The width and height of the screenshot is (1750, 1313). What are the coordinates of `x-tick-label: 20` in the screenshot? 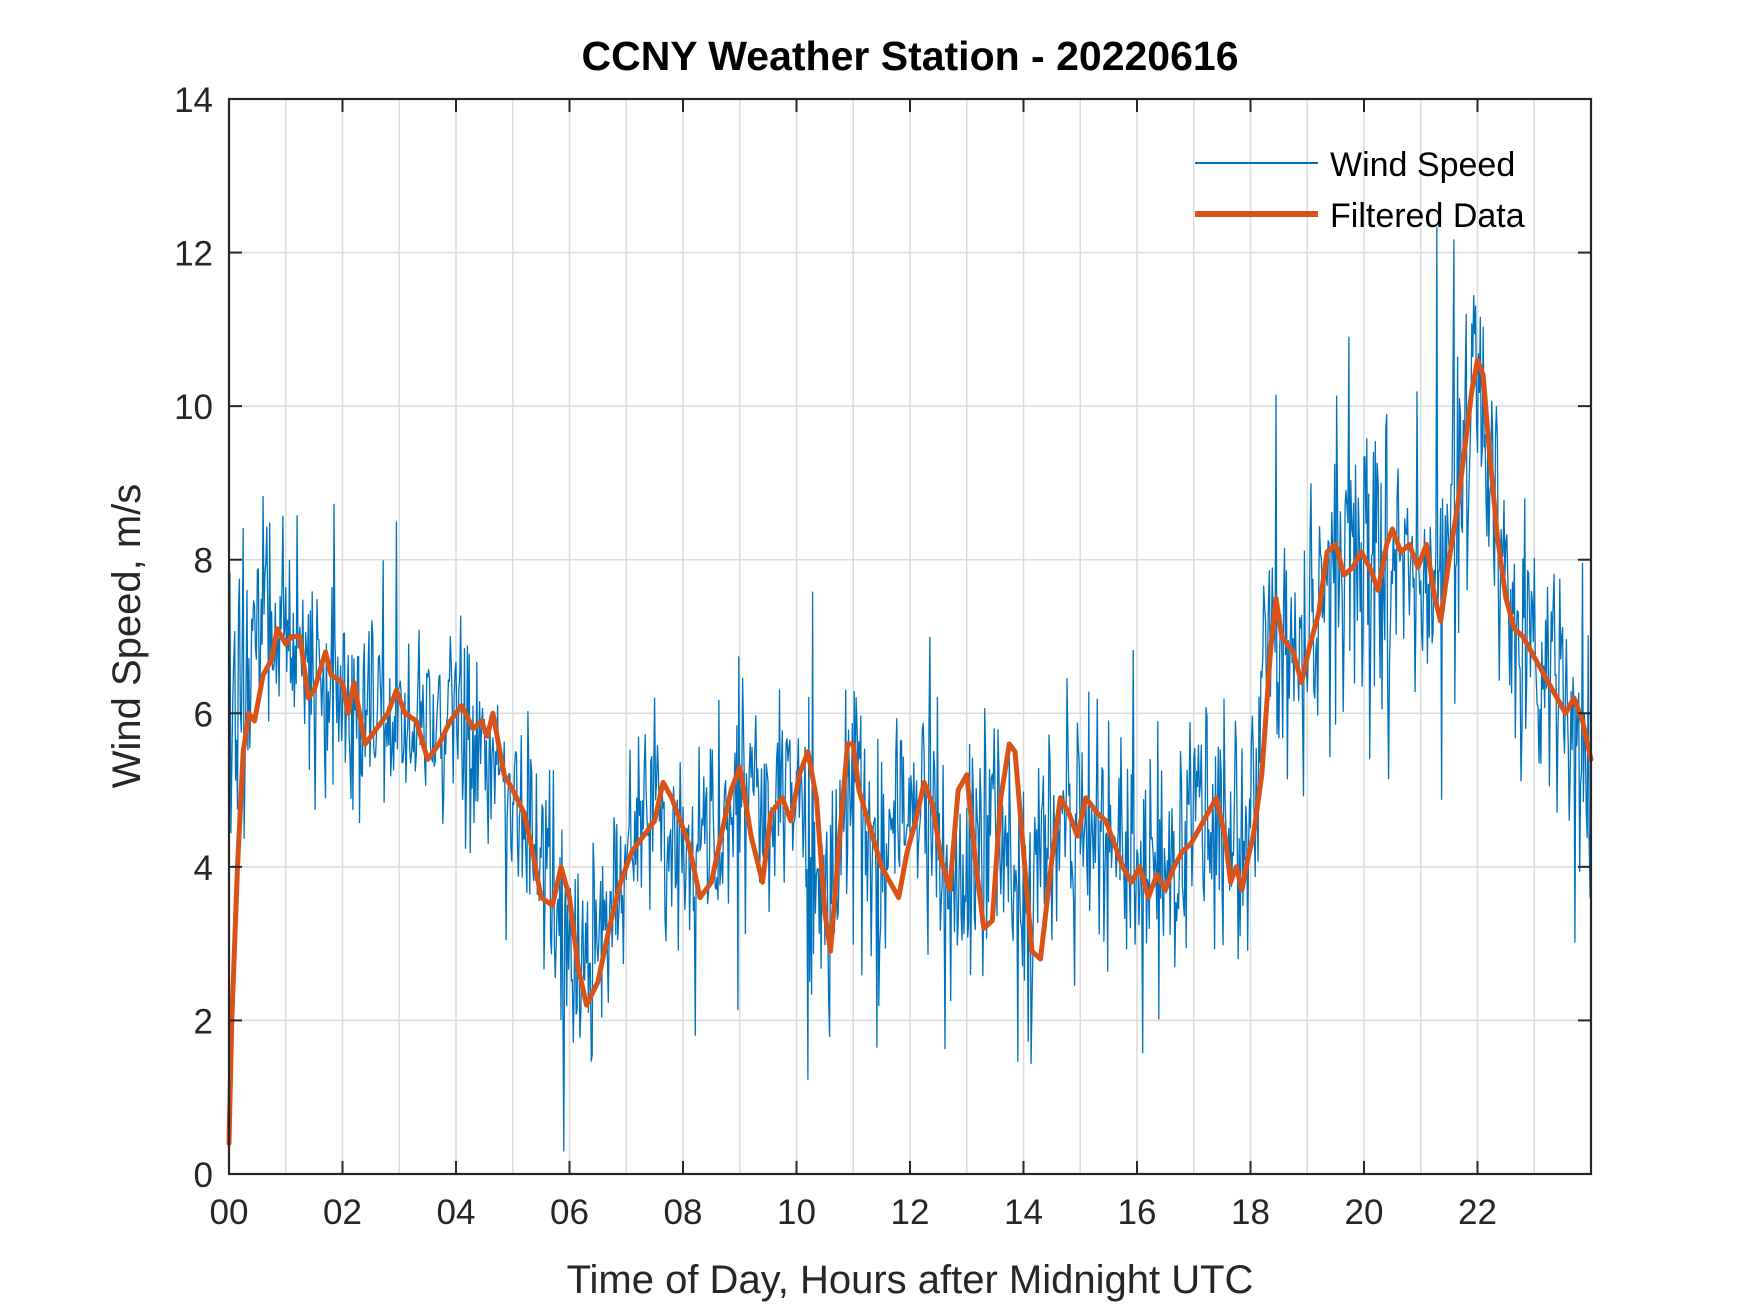 It's located at (1364, 1212).